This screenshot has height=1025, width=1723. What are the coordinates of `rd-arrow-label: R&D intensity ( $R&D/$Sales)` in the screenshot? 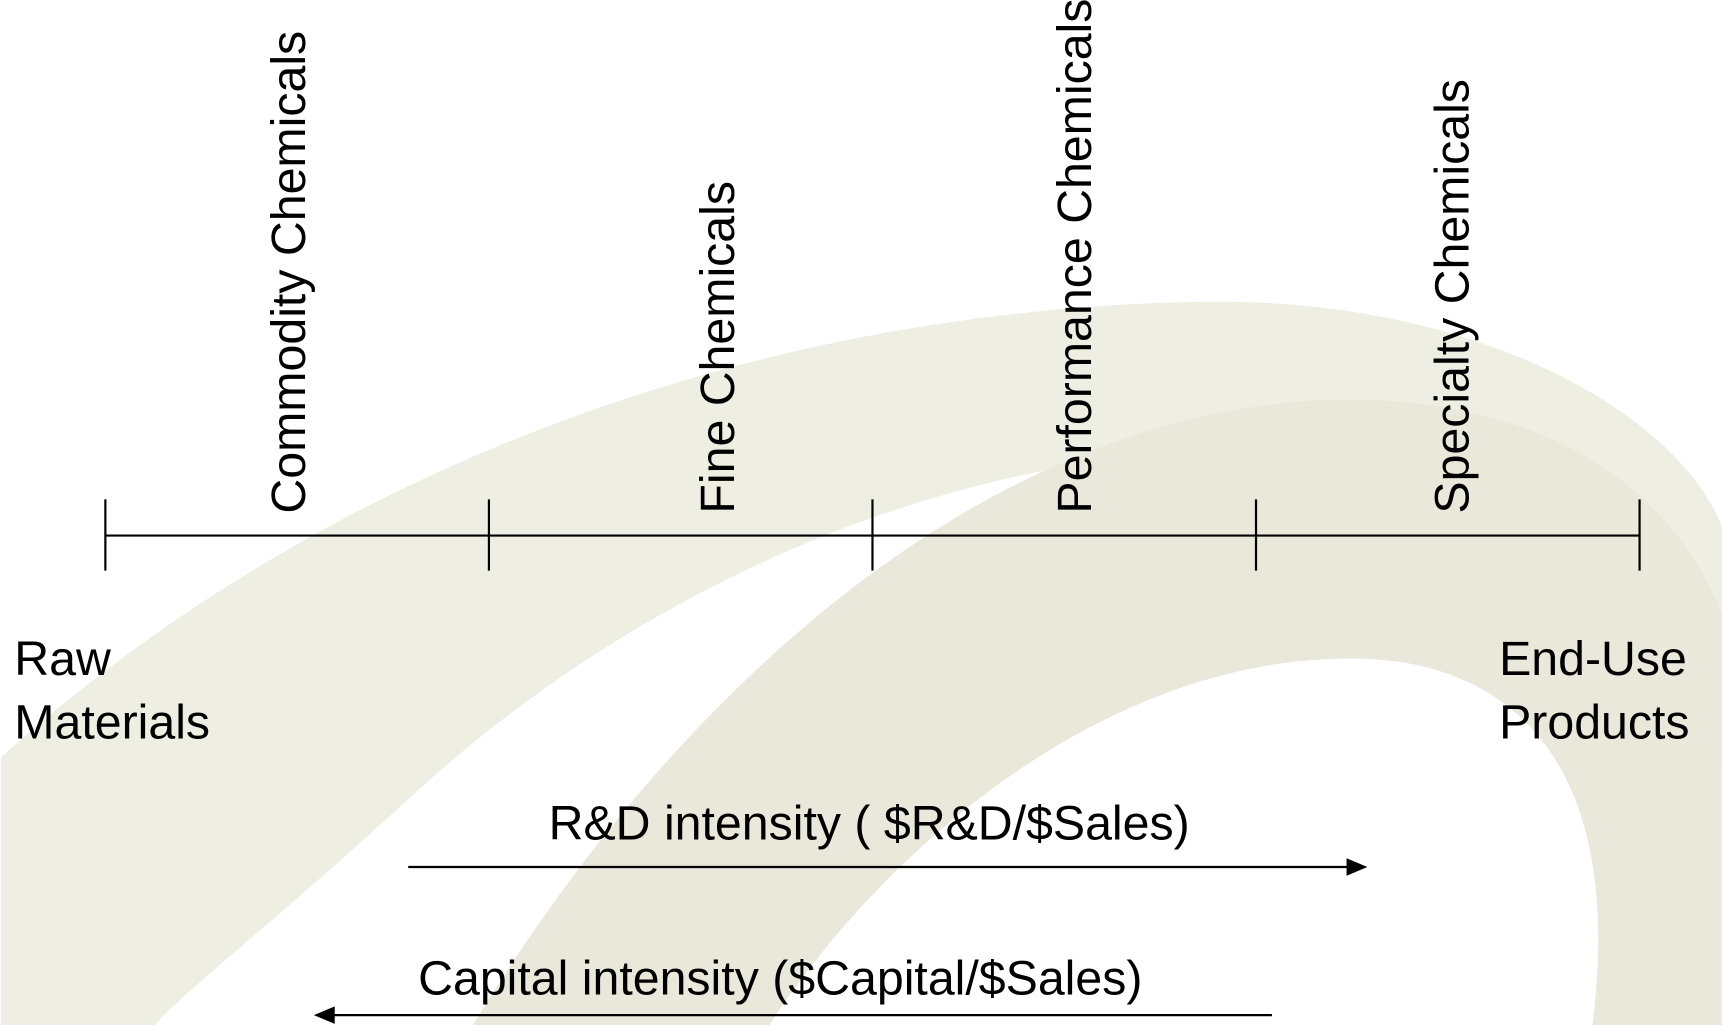 It's located at (869, 824).